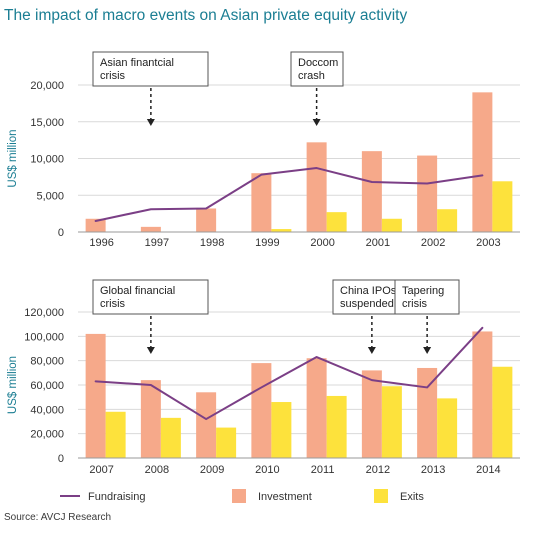 The height and width of the screenshot is (540, 540). What do you see at coordinates (381, 496) in the screenshot?
I see `legend-swatch-exits` at bounding box center [381, 496].